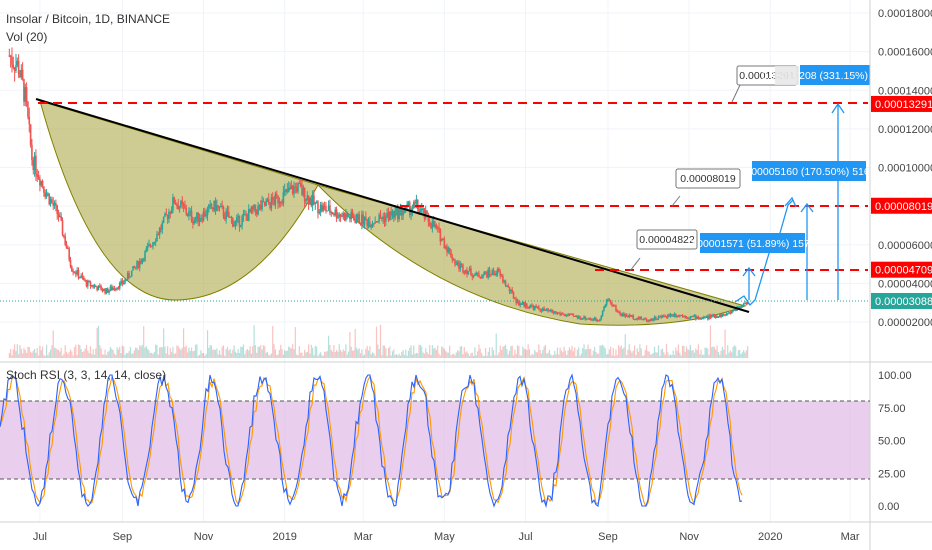 The image size is (932, 550). Describe the element at coordinates (892, 409) in the screenshot. I see `rsi-tick-label: 75.00` at that location.